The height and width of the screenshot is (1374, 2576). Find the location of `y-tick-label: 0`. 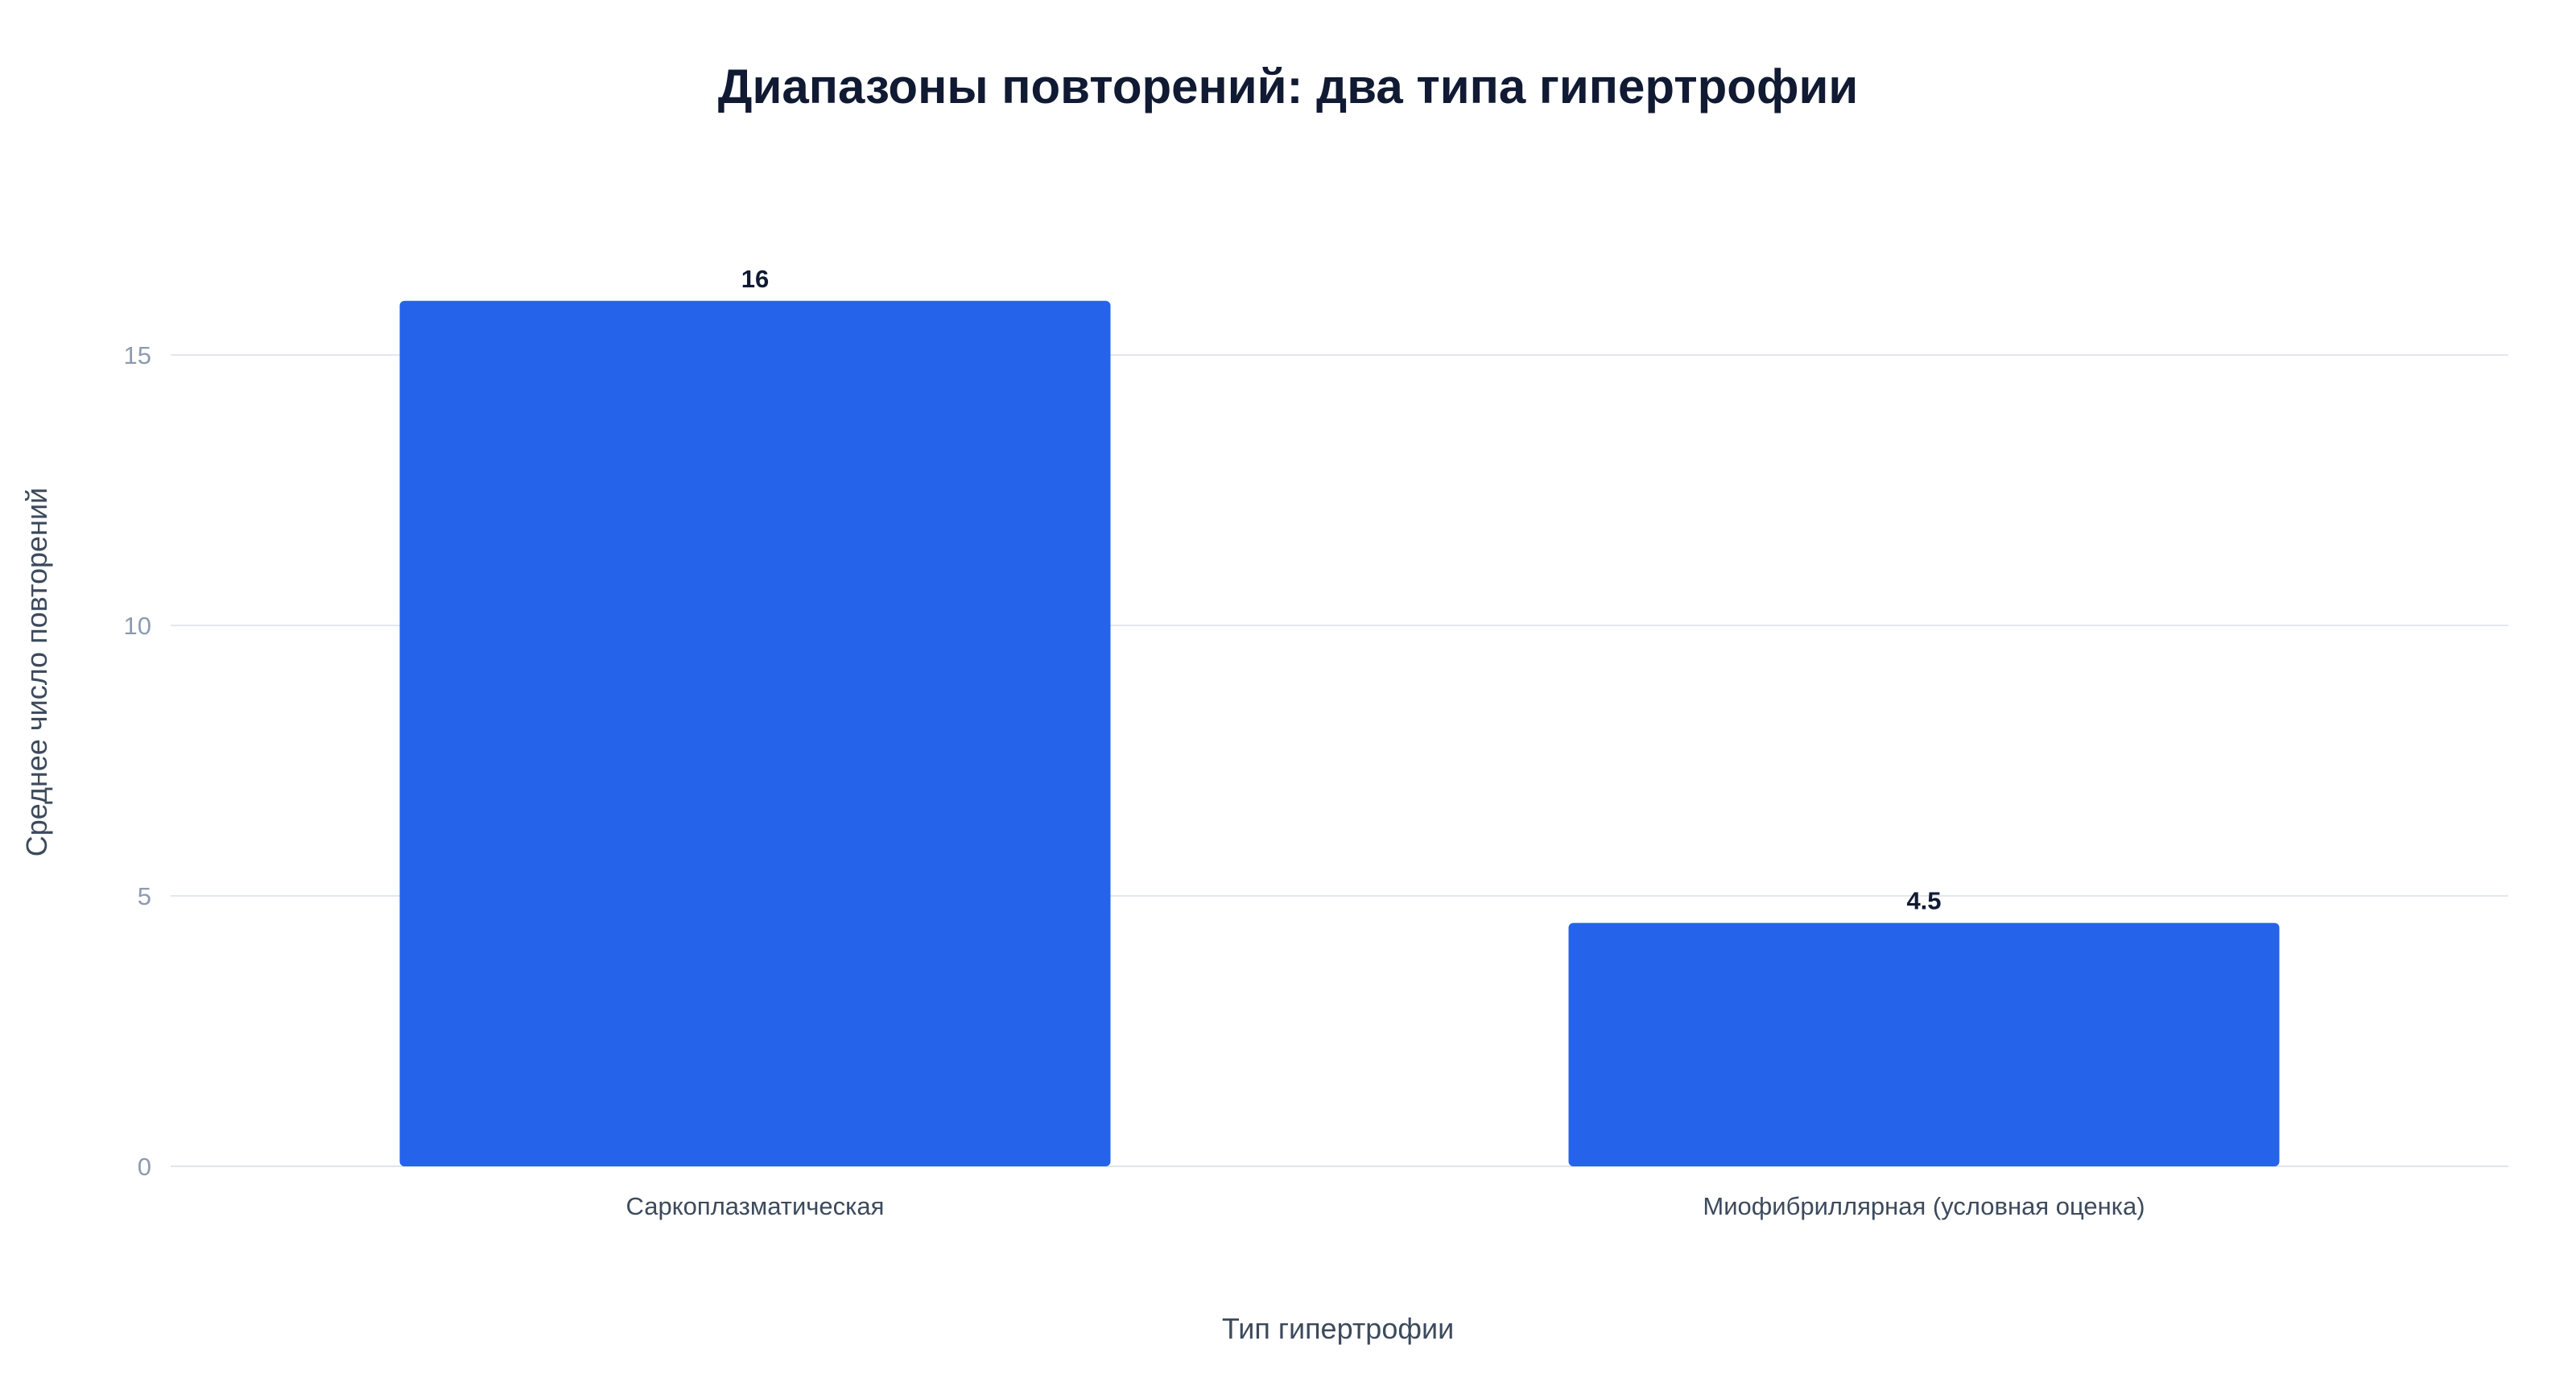

y-tick-label: 0 is located at coordinates (144, 1167).